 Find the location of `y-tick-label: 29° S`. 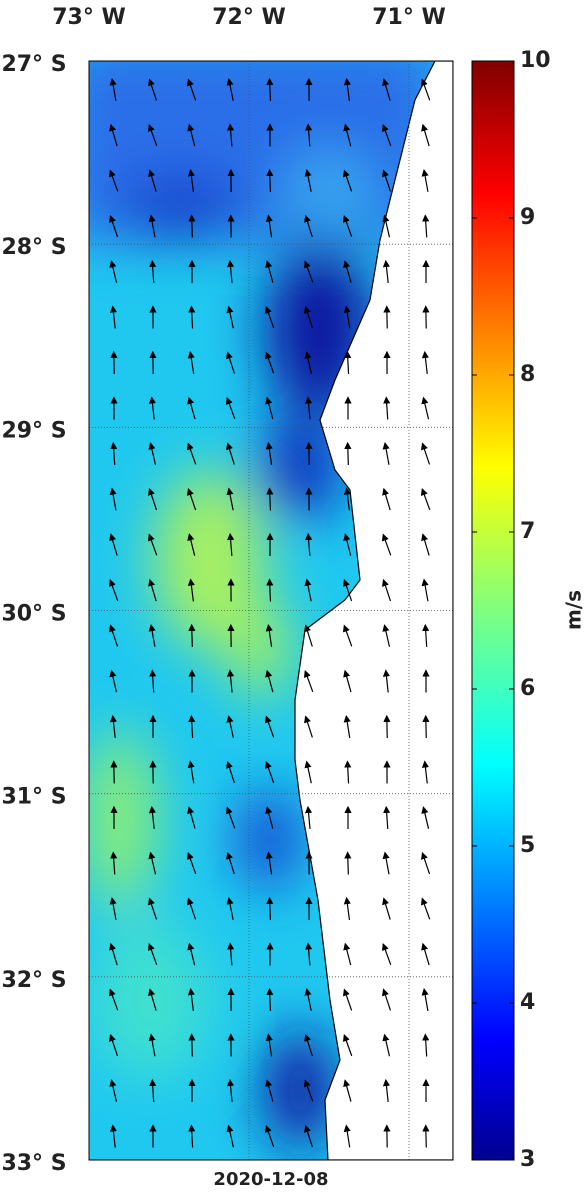

y-tick-label: 29° S is located at coordinates (33, 430).